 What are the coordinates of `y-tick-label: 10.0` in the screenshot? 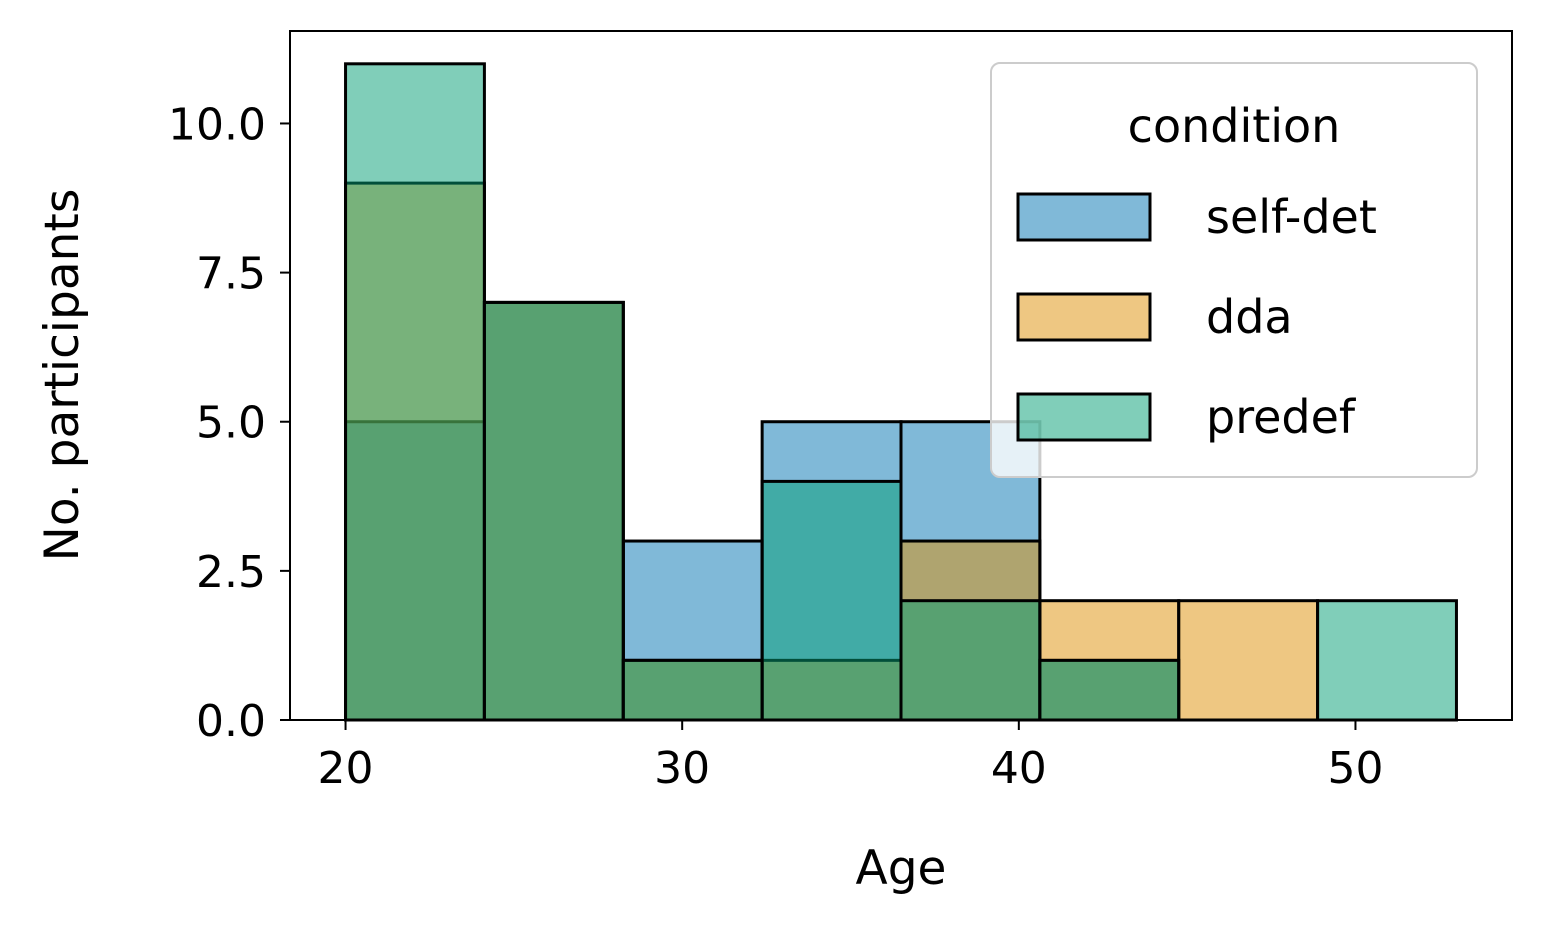 It's located at (217, 124).